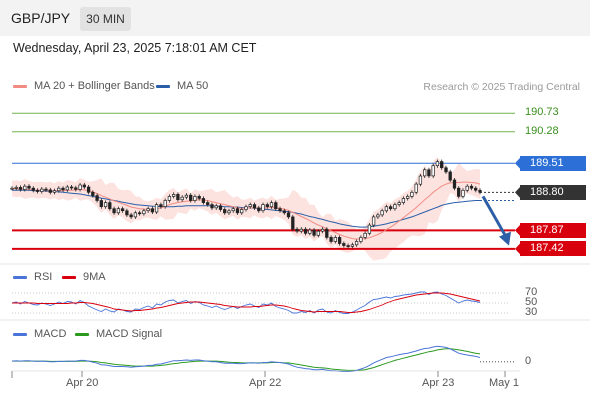 Image resolution: width=590 pixels, height=400 pixels. What do you see at coordinates (528, 360) in the screenshot?
I see `macd-tick-label: 0` at bounding box center [528, 360].